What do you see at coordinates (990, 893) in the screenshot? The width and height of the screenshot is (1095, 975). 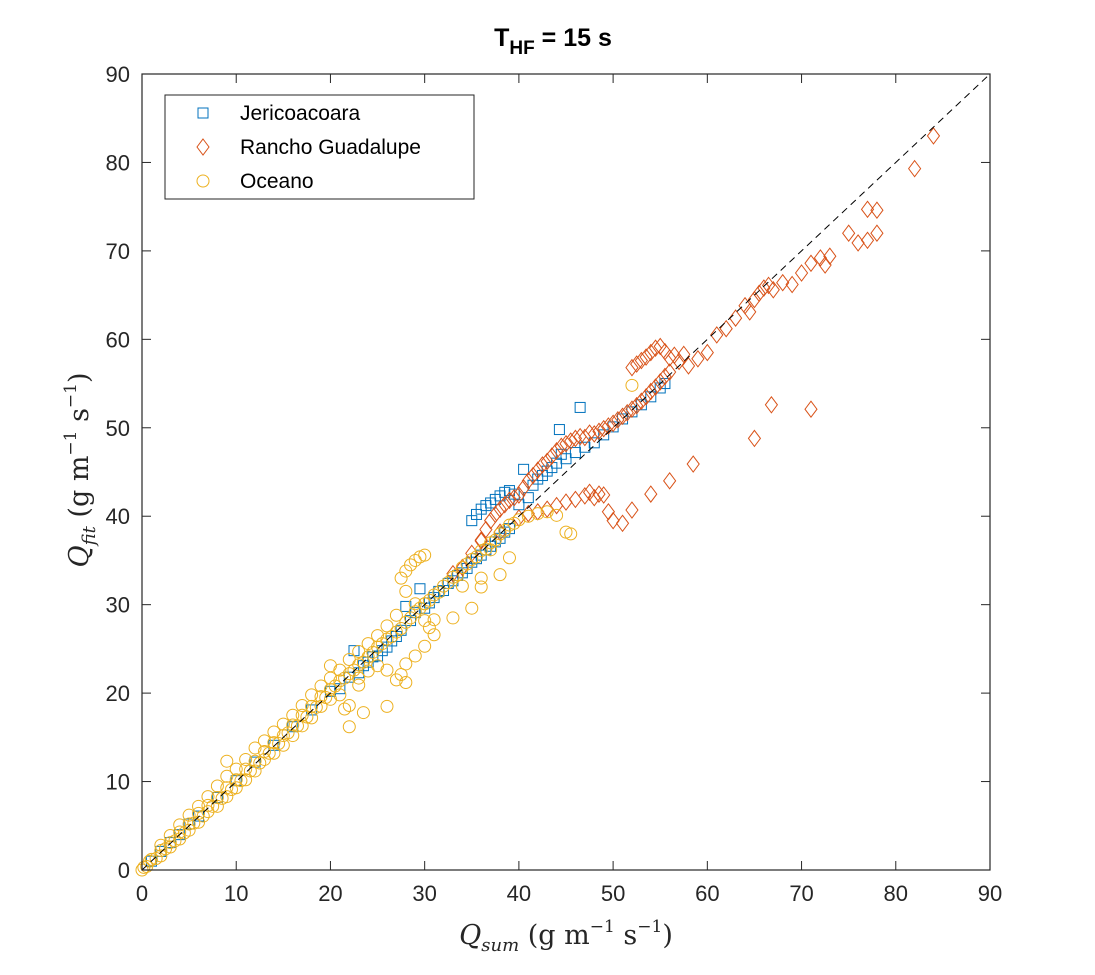 I see `x-tick-label: 90` at bounding box center [990, 893].